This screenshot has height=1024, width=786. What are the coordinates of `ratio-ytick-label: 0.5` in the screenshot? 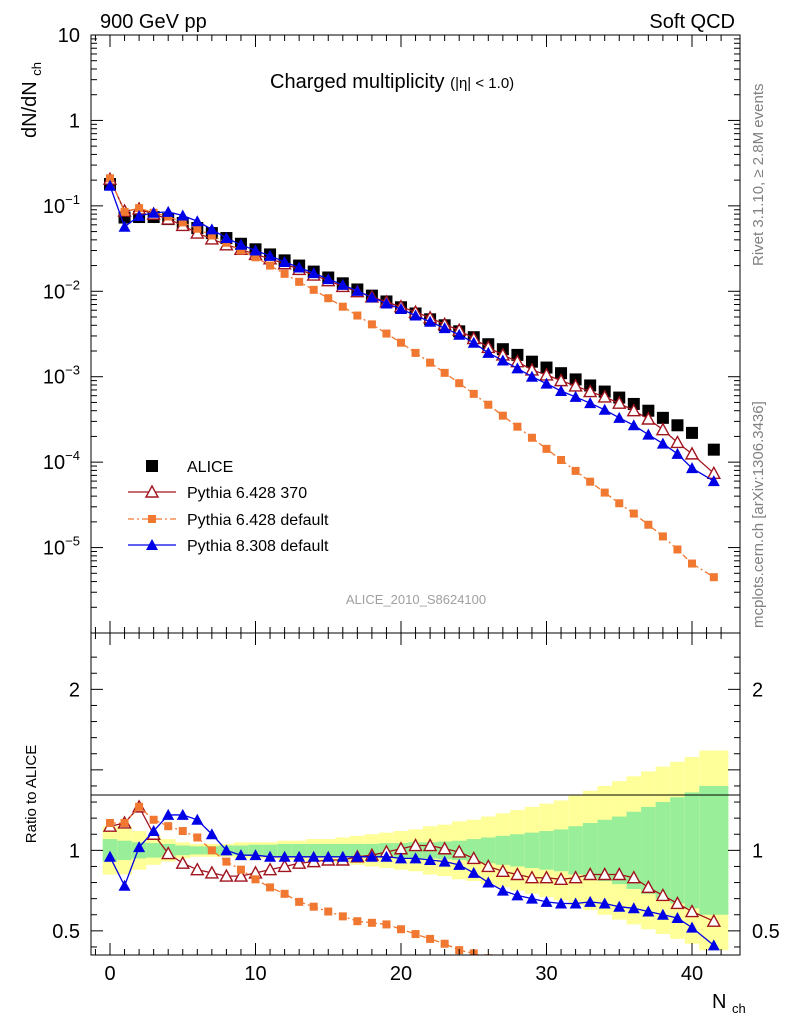 It's located at (66, 932).